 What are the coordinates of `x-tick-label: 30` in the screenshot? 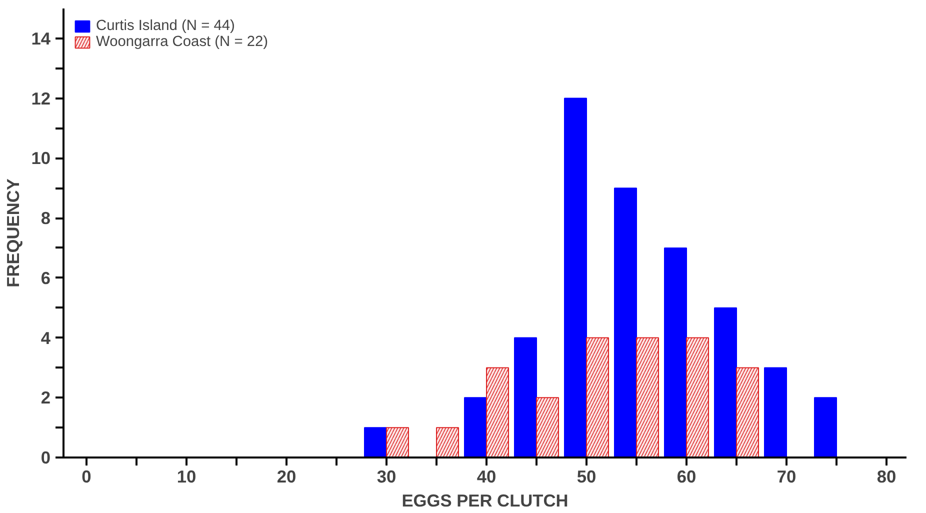 It's located at (386, 476).